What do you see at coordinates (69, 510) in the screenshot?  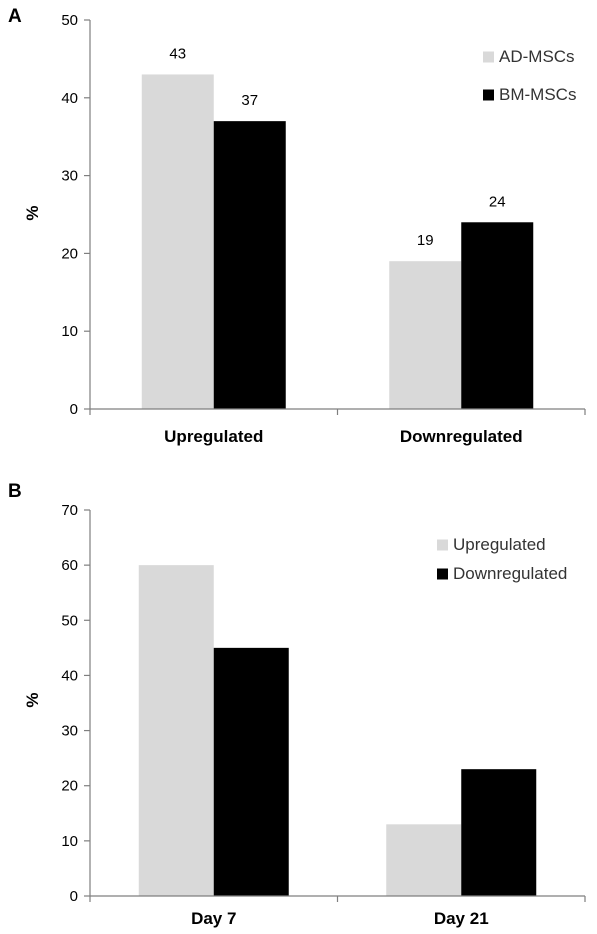 I see `panel-b-y-tick-label: 70` at bounding box center [69, 510].